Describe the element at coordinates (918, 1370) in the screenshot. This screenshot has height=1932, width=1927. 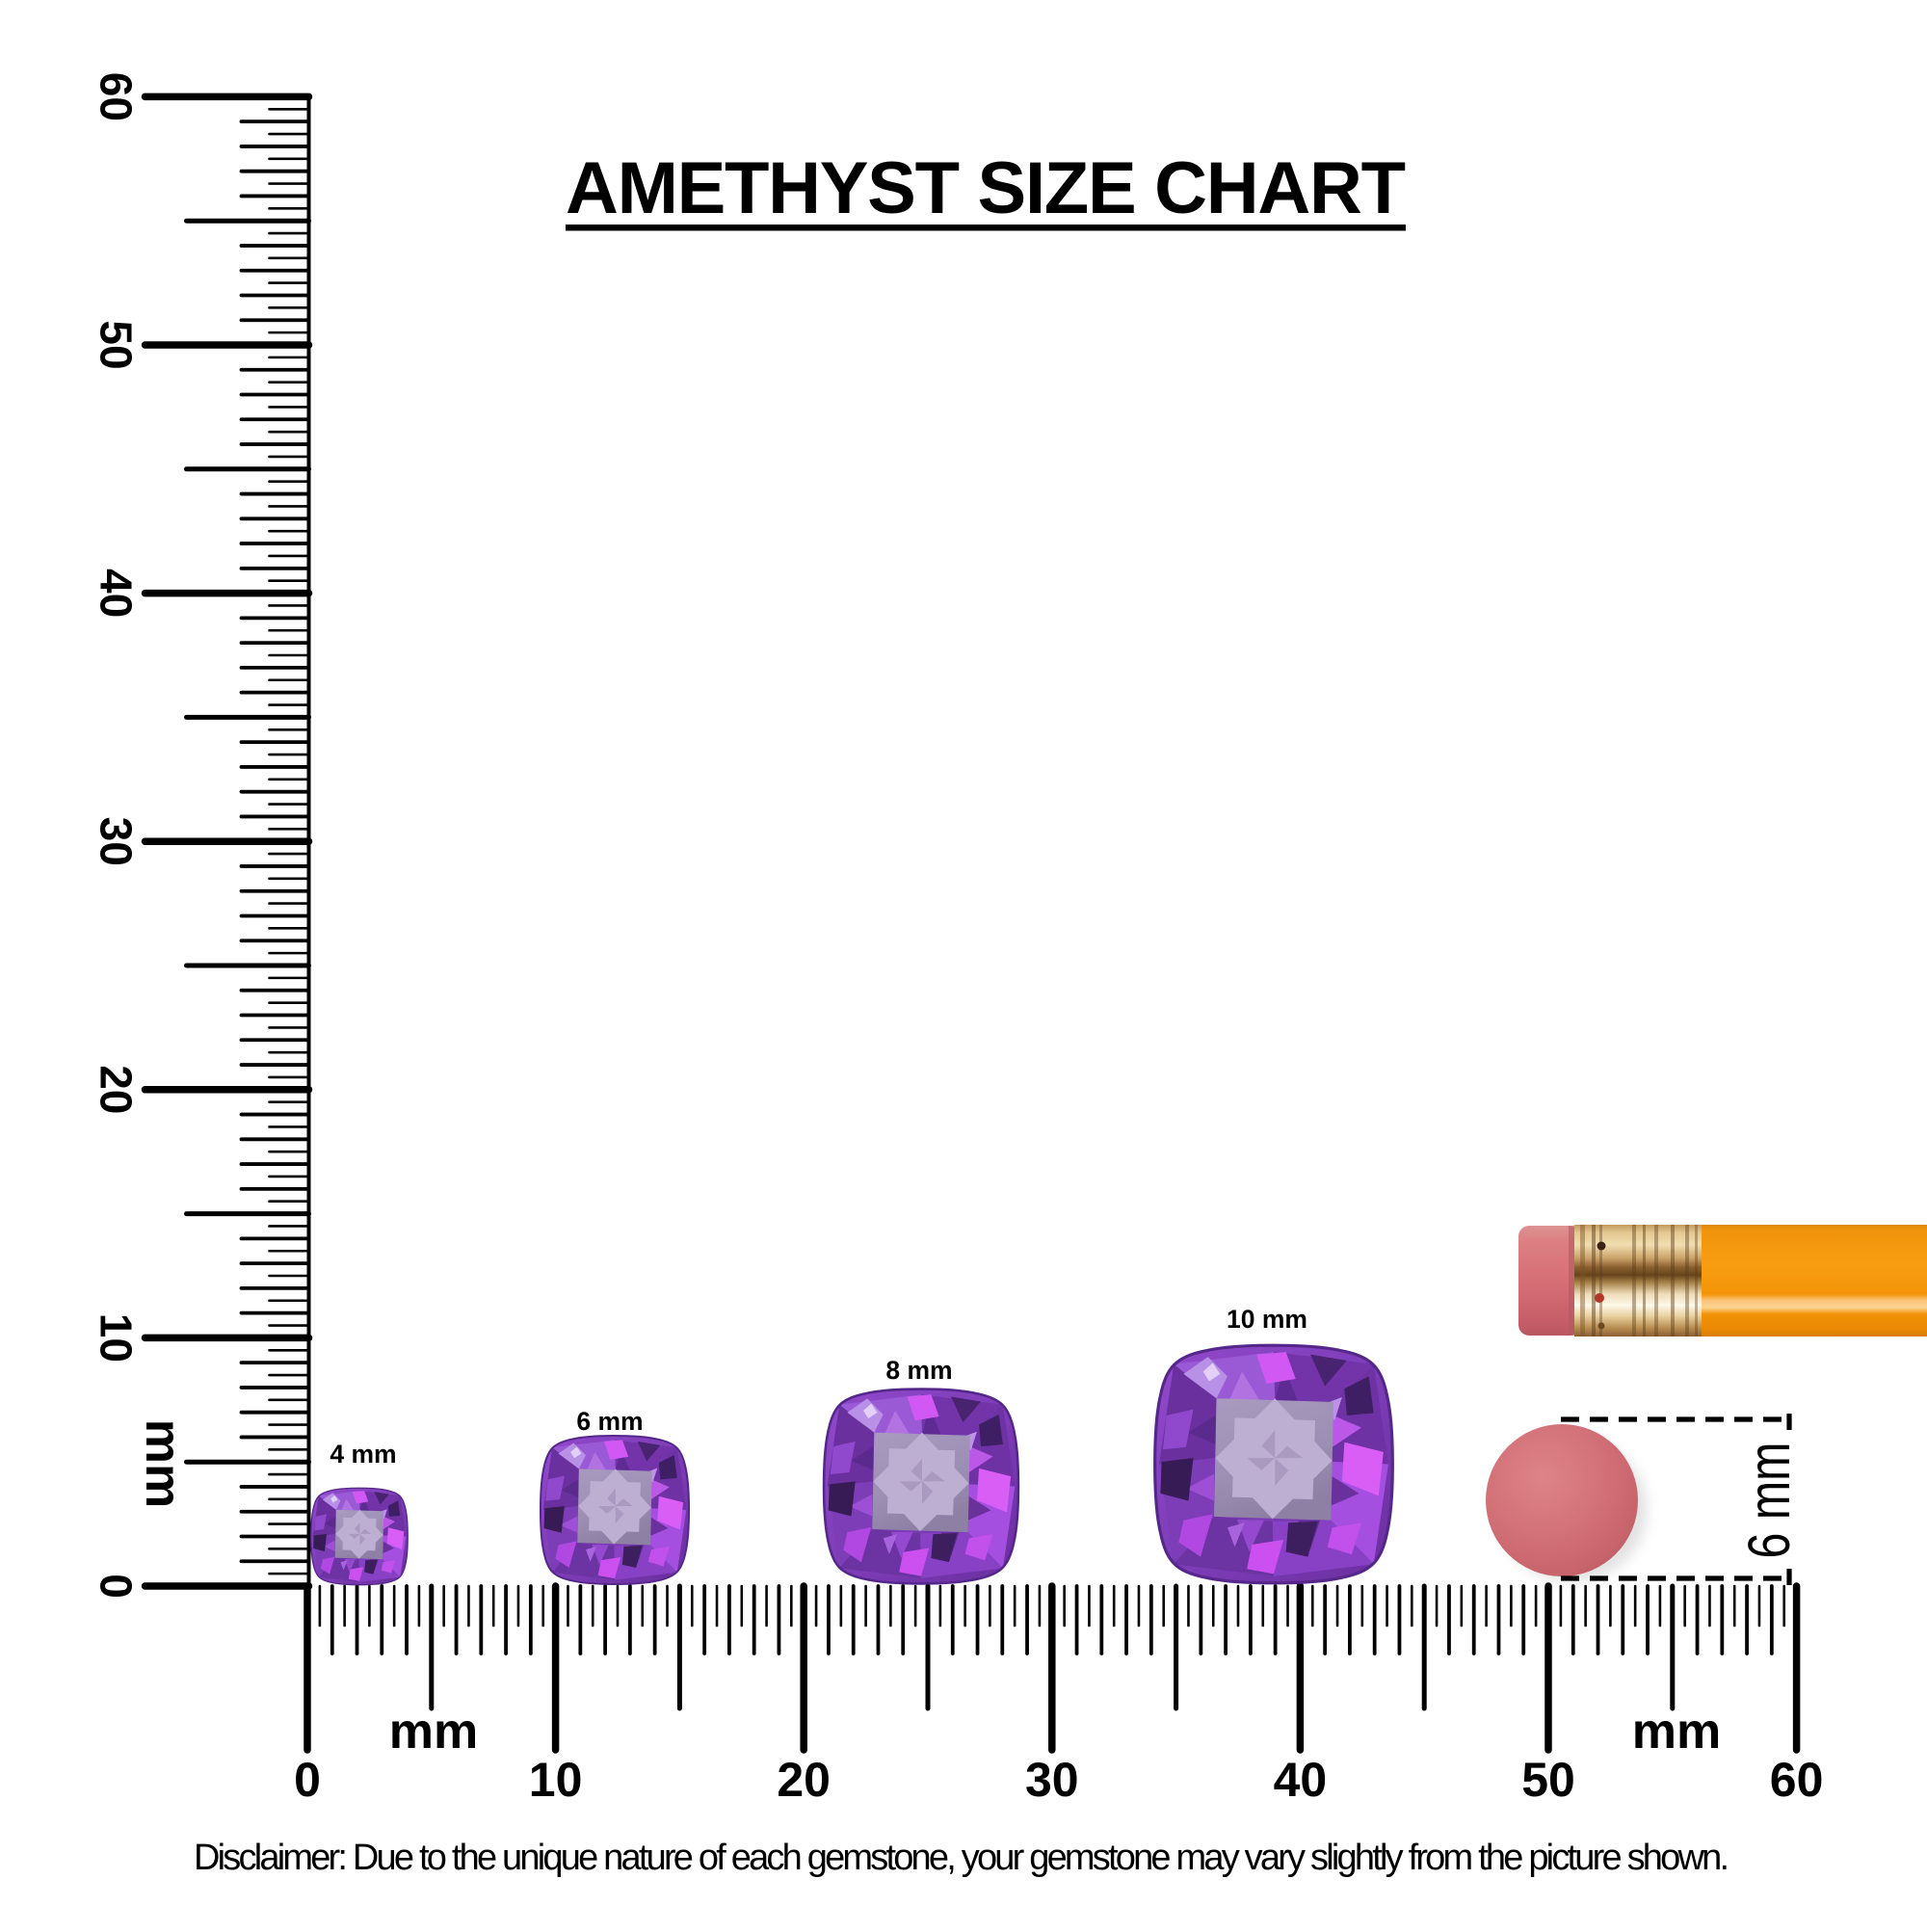
I see `svg-text: 8 mm` at that location.